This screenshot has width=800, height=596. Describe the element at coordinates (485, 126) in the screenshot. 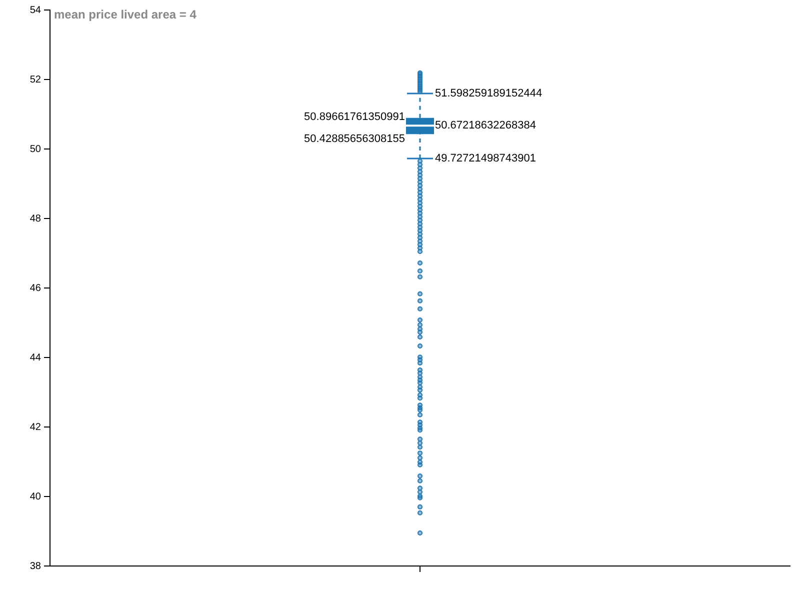

I see `annotation: 50.67218632268384` at that location.